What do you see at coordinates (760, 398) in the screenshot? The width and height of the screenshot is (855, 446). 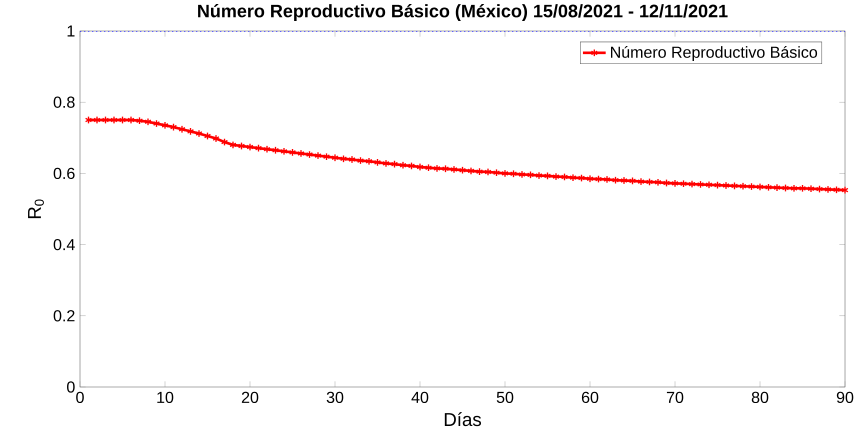 I see `x-tick-label: 80` at bounding box center [760, 398].